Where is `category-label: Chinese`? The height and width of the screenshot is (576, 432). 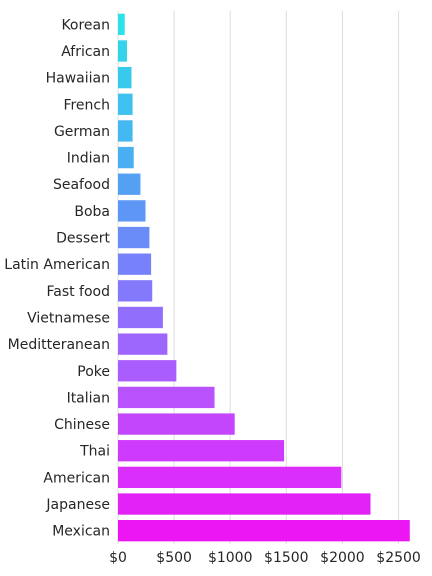 category-label: Chinese is located at coordinates (82, 425).